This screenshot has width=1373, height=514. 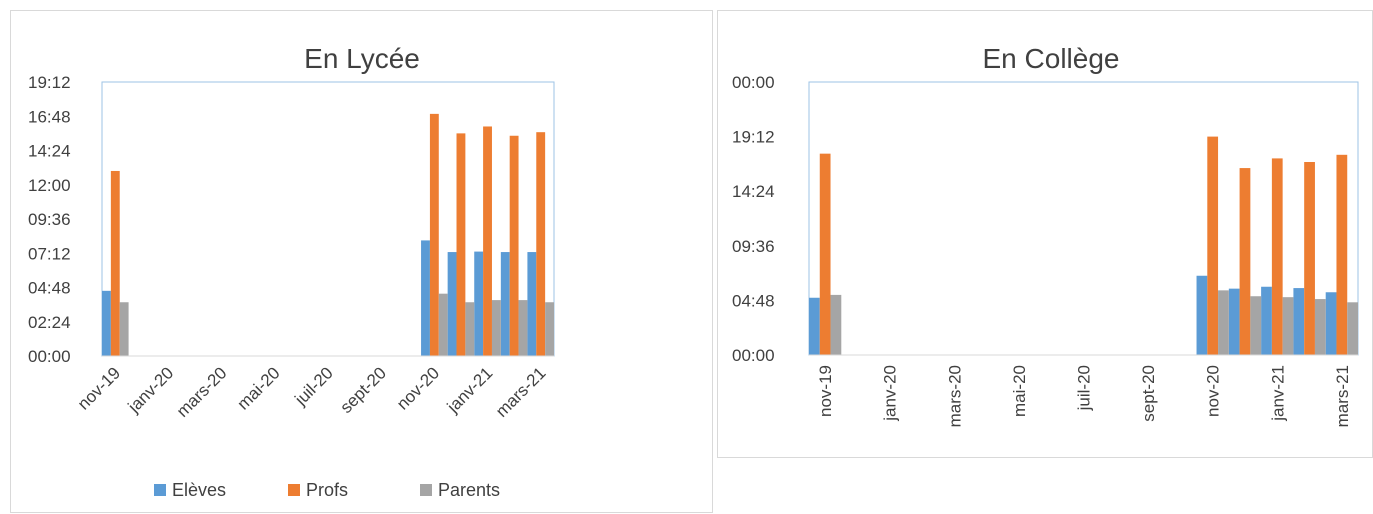 What do you see at coordinates (160, 490) in the screenshot?
I see `legend-swatch-eleves` at bounding box center [160, 490].